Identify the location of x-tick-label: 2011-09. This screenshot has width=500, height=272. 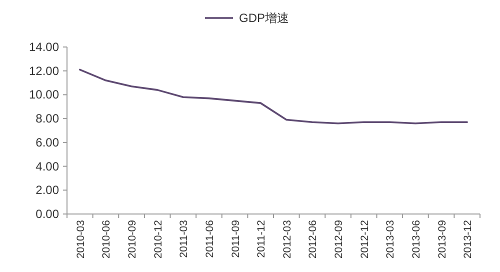
(236, 239).